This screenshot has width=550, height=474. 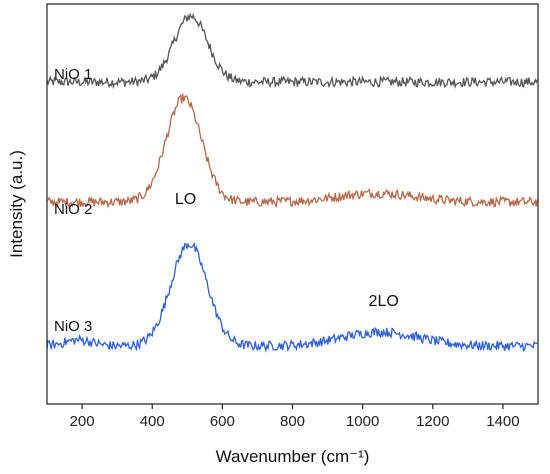 I want to click on y-axis-title: Intensity (a.u.), so click(x=16, y=204).